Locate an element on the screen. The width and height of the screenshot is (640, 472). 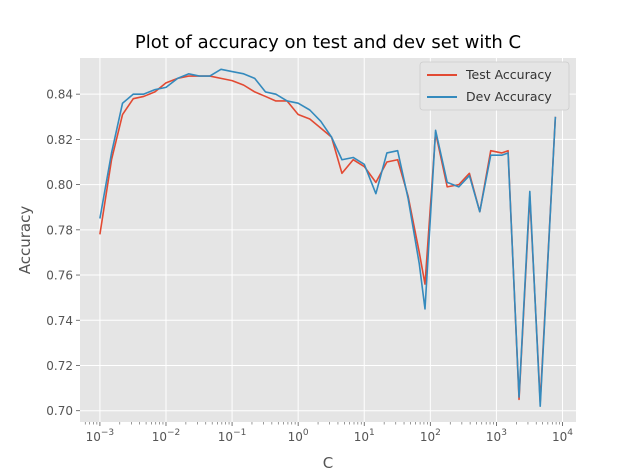
x-axis-label: C is located at coordinates (328, 463).